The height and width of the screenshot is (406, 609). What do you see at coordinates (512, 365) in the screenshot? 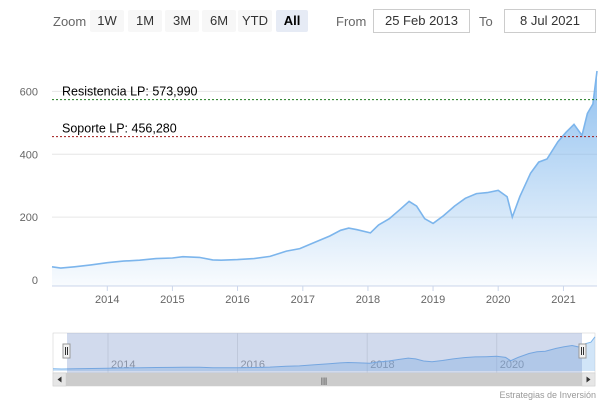
I see `navigator-year-label: 2020` at bounding box center [512, 365].